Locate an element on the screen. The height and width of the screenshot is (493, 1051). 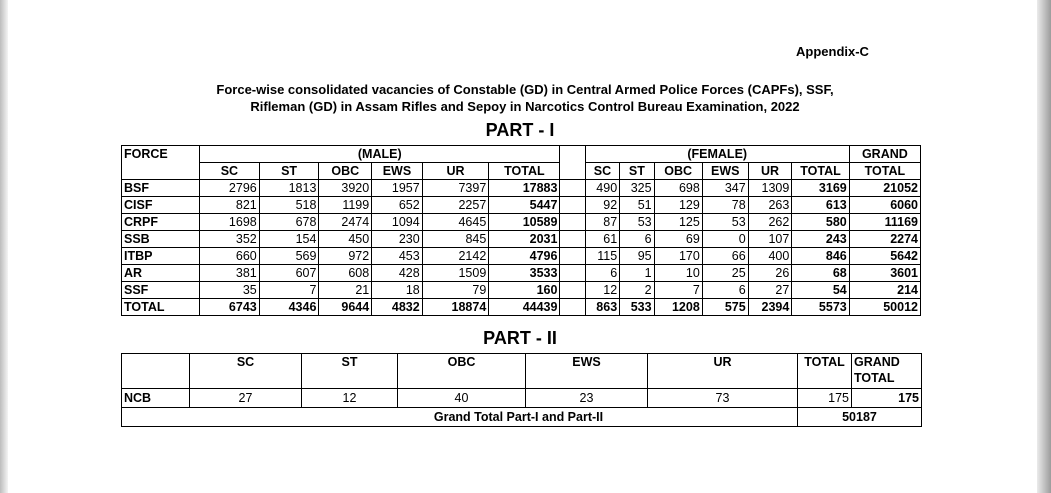
part-1-header-row-1: FORCE (MALE) (FEMALE) GRAND is located at coordinates (521, 154).